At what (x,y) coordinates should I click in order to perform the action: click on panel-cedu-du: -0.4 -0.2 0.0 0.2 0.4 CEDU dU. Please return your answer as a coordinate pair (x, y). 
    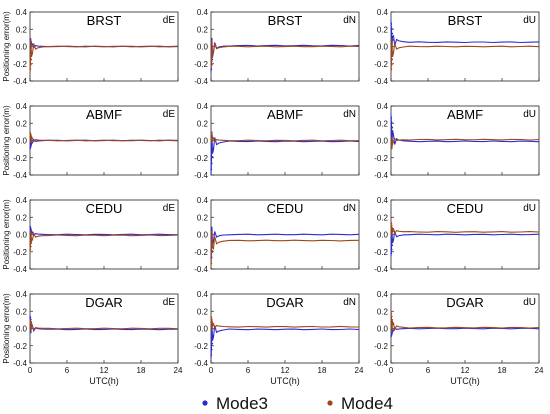
    Looking at the image, I should click on (457, 235).